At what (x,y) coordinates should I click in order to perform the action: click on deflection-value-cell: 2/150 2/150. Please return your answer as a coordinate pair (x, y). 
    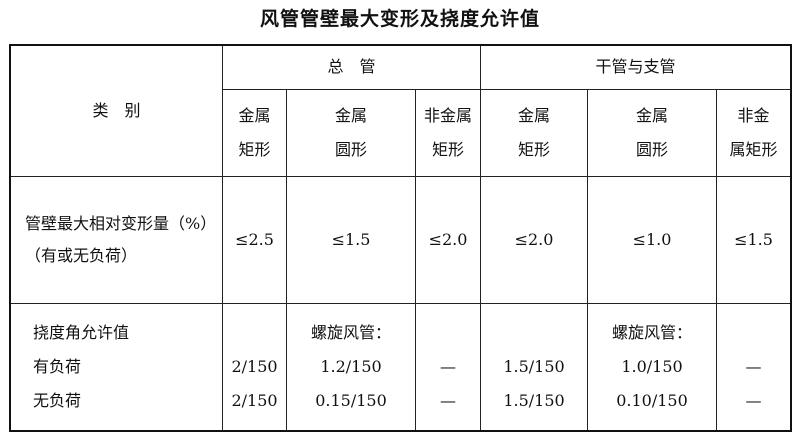
    Looking at the image, I should click on (254, 367).